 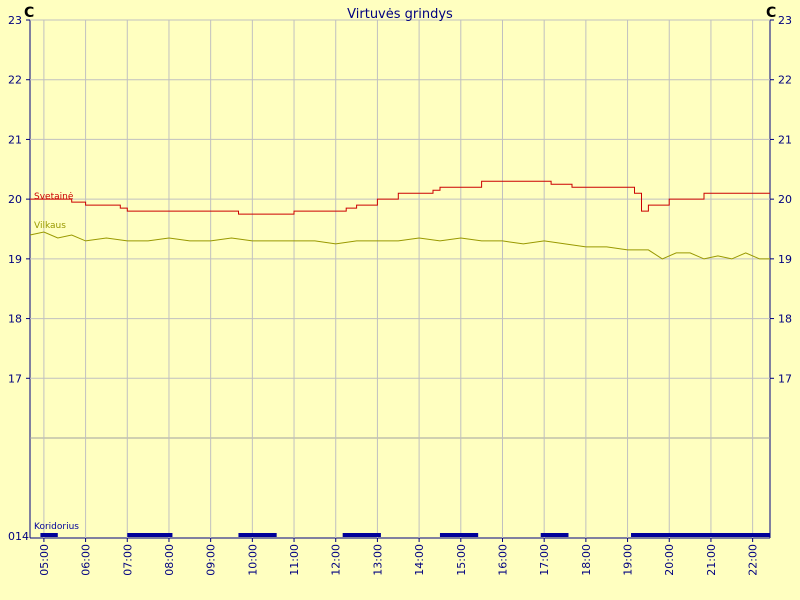 I want to click on state-channel, so click(x=405, y=535).